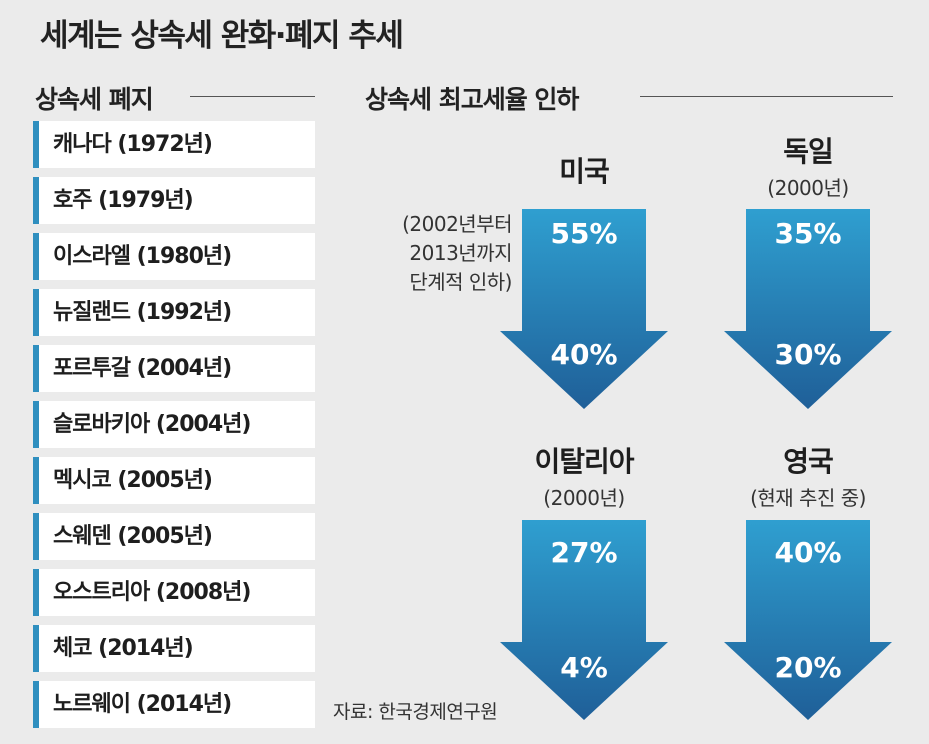 The width and height of the screenshot is (929, 744). What do you see at coordinates (94, 99) in the screenshot?
I see `abolition-heading: 상속세 폐지` at bounding box center [94, 99].